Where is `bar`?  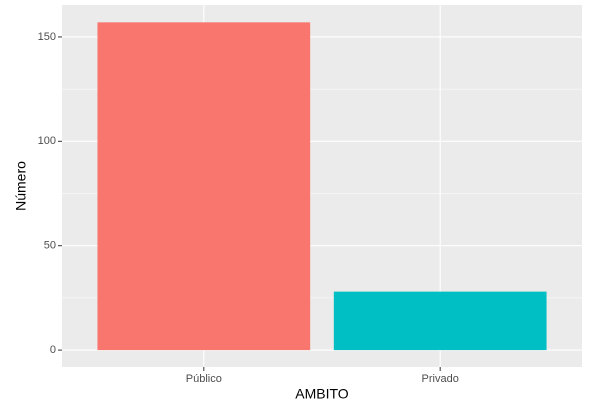
bar is located at coordinates (440, 321).